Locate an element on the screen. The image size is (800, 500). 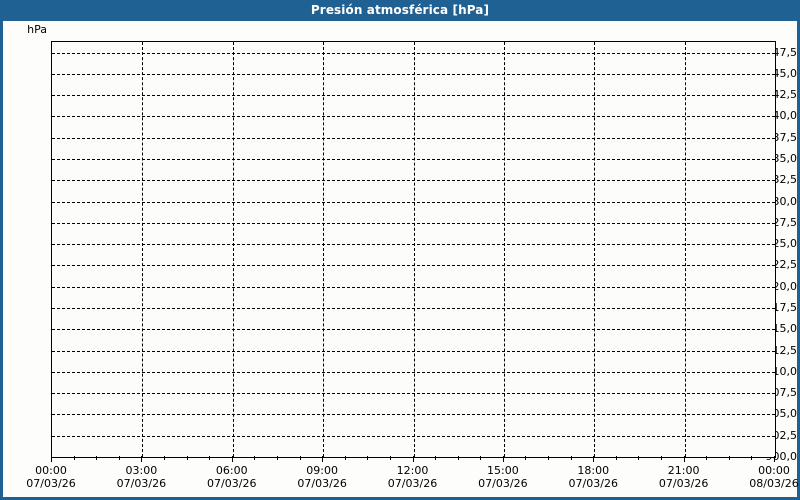
y-tick-label: 932,5 is located at coordinates (781, 180).